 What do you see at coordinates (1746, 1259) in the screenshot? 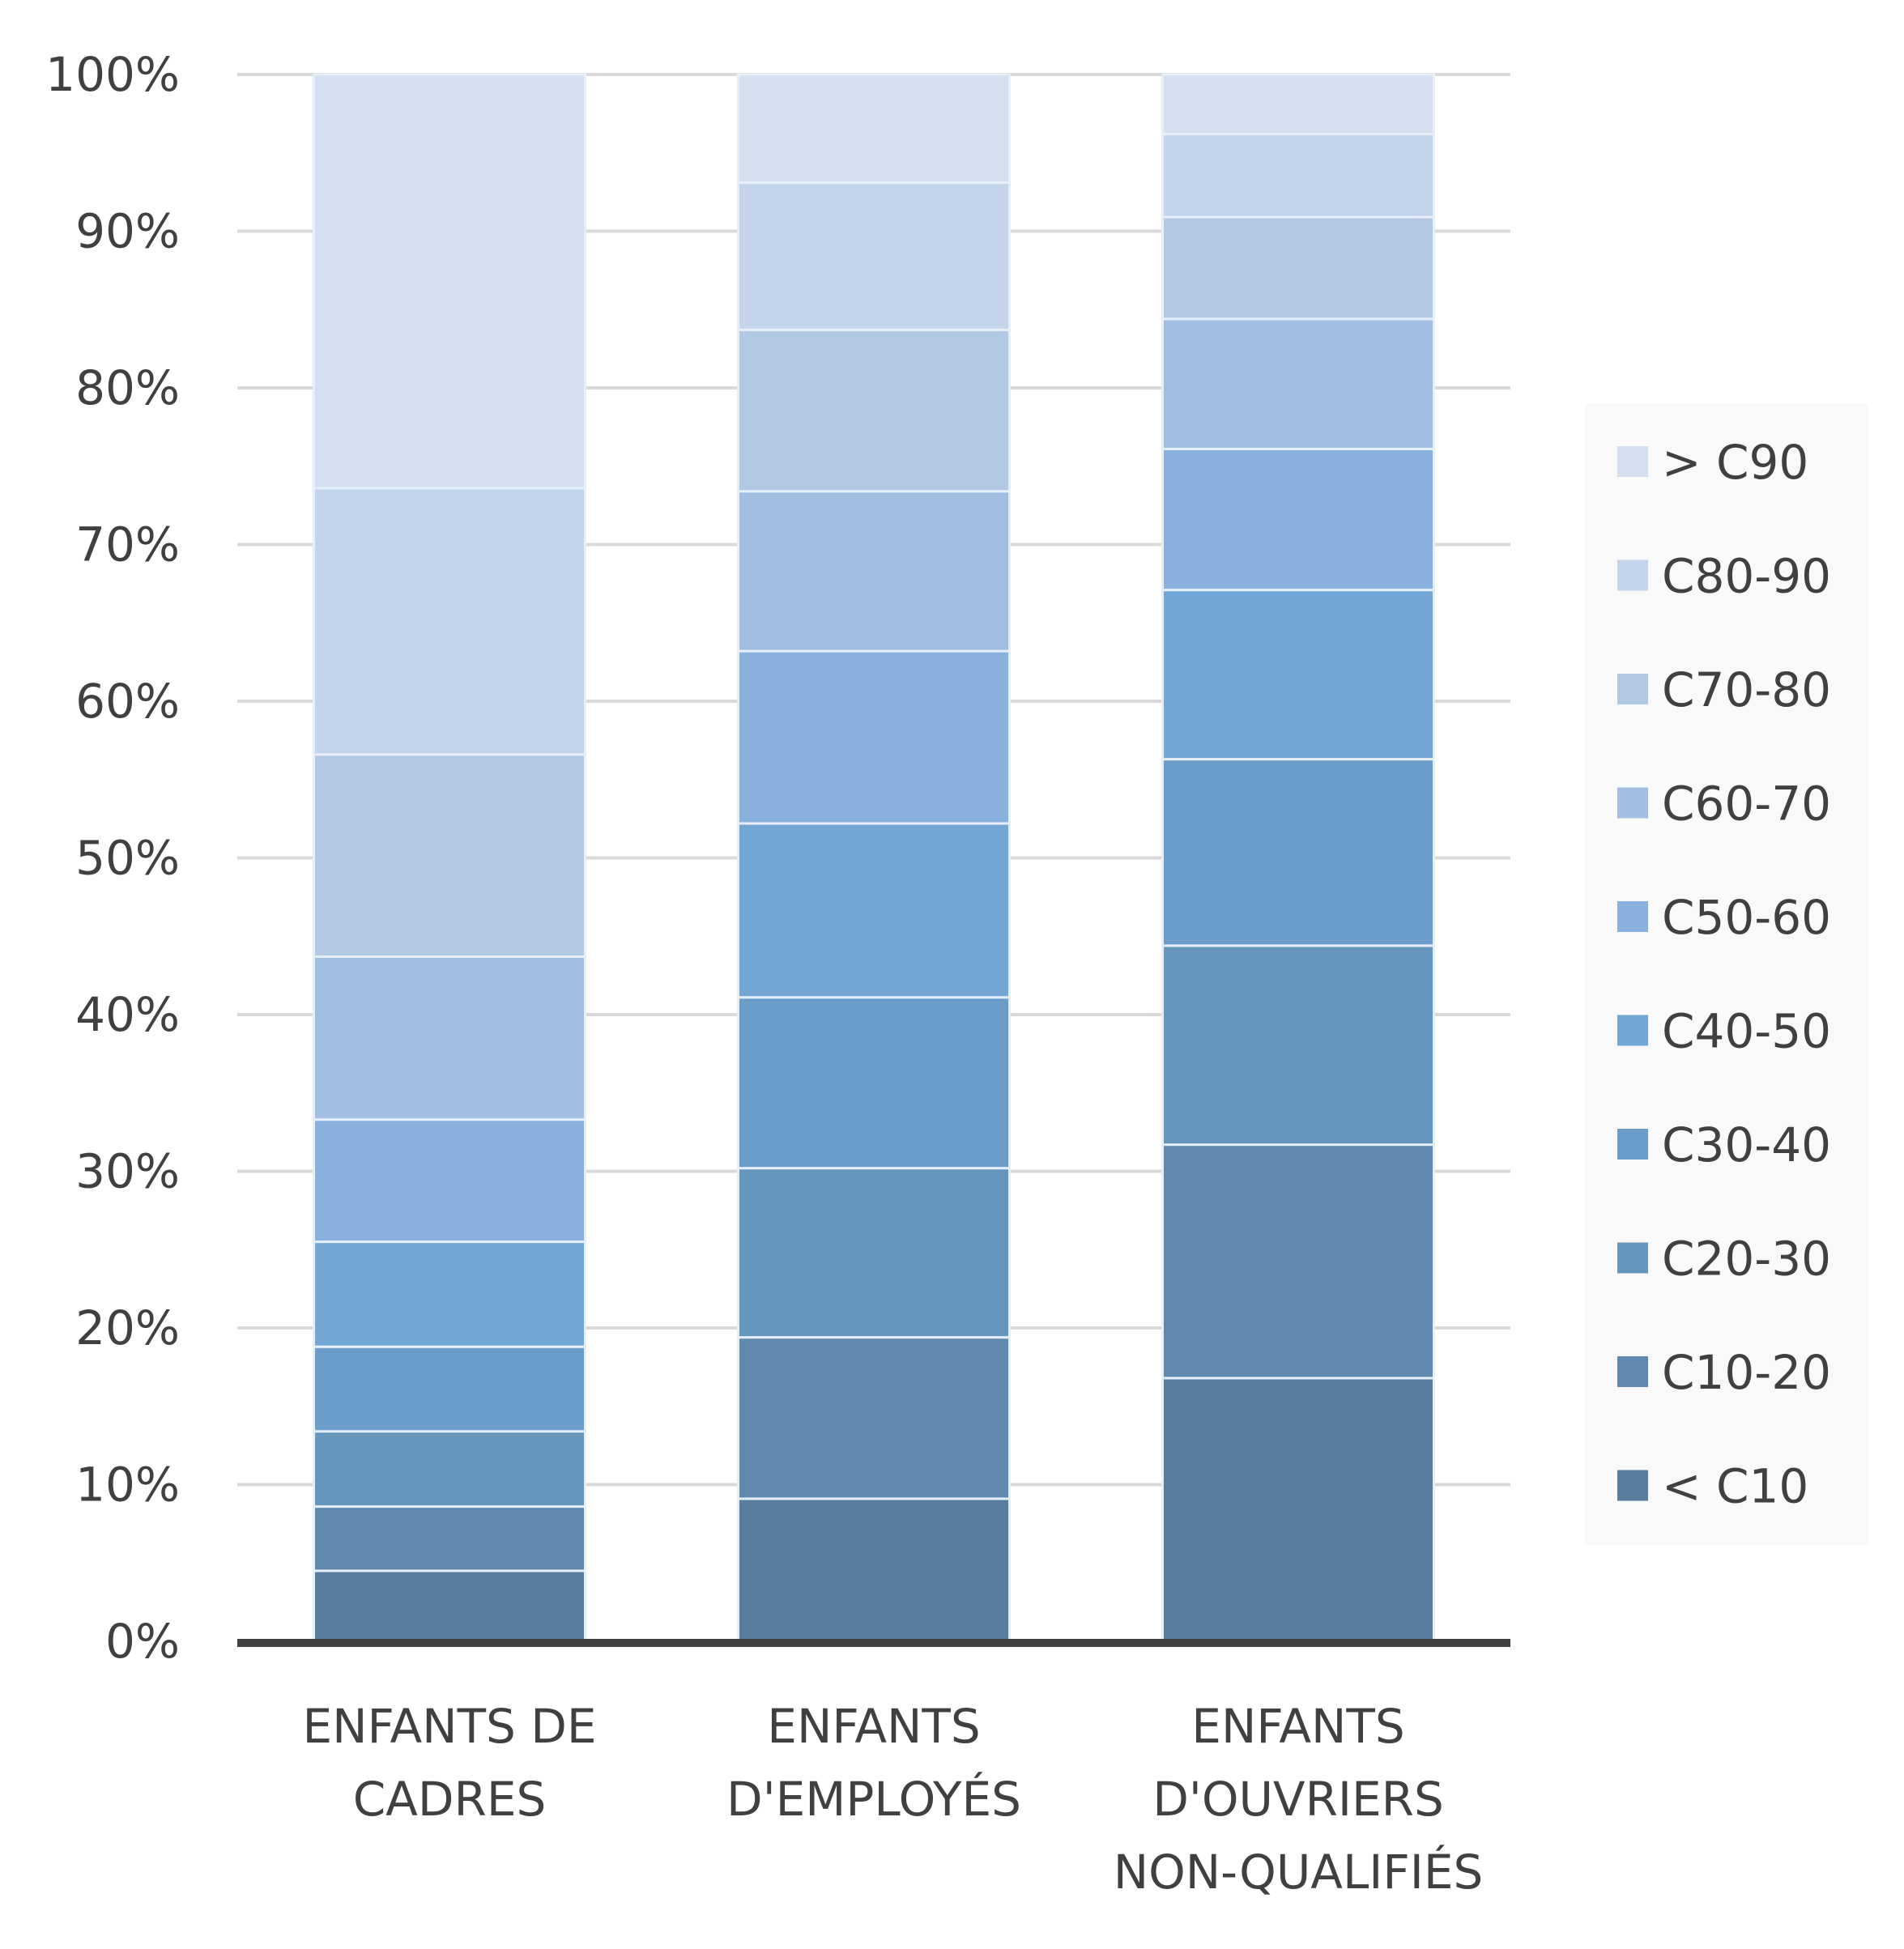
I see `legend-label: C20-30` at bounding box center [1746, 1259].